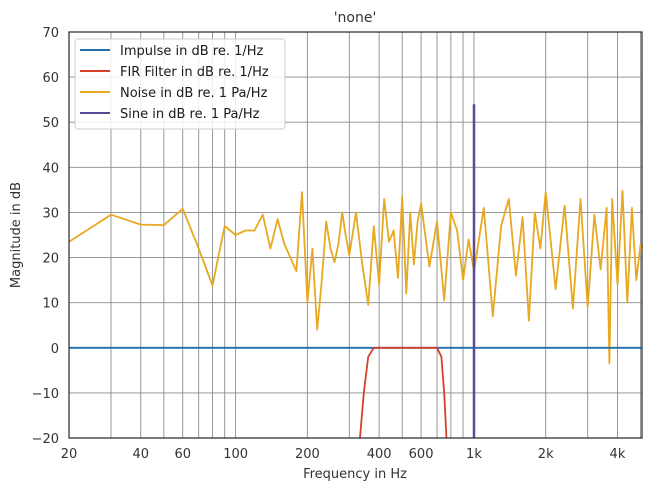 The width and height of the screenshot is (651, 491). I want to click on y-tick-label: 50, so click(50, 123).